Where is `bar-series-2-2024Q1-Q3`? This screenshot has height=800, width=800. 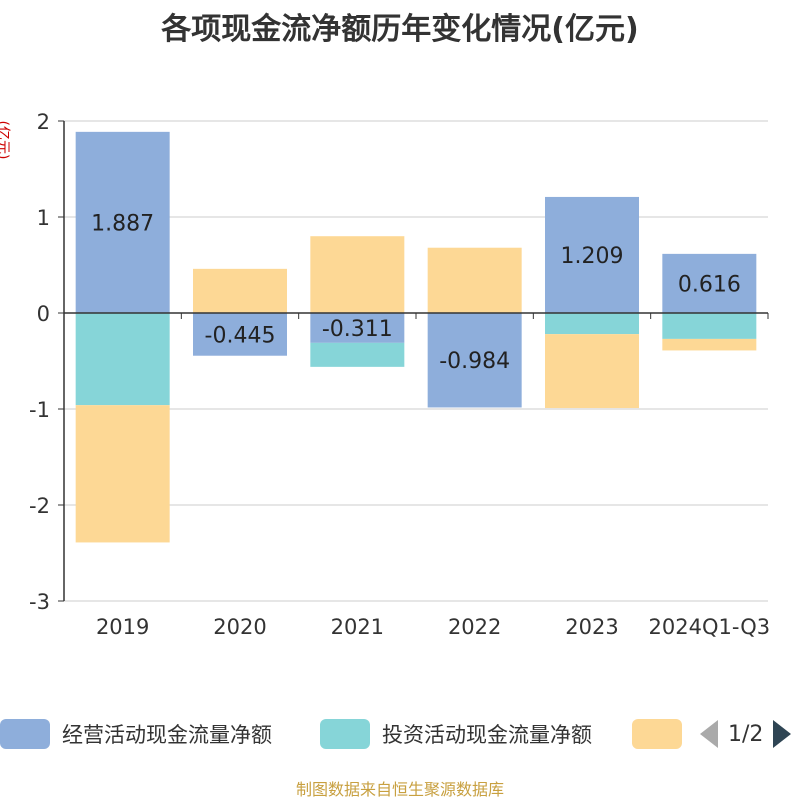 bar-series-2-2024Q1-Q3 is located at coordinates (709, 344).